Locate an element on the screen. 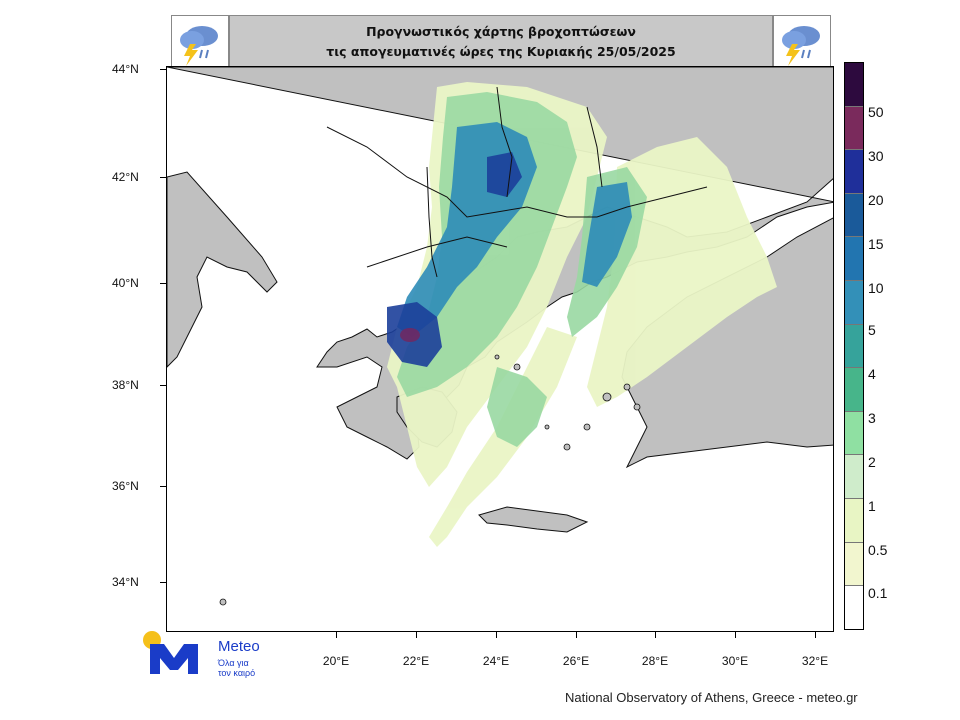 This screenshot has width=960, height=720. border-north is located at coordinates (517, 172).